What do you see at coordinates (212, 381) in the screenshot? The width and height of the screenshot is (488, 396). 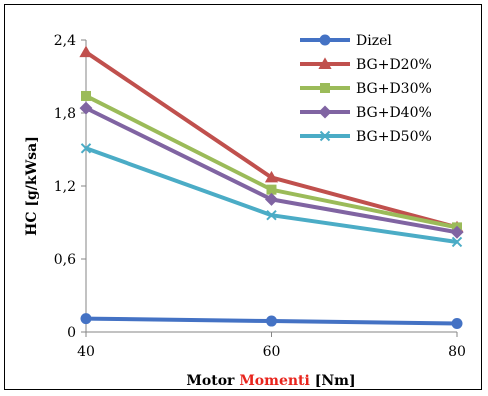 I see `x-axis-title-part: Motor` at bounding box center [212, 381].